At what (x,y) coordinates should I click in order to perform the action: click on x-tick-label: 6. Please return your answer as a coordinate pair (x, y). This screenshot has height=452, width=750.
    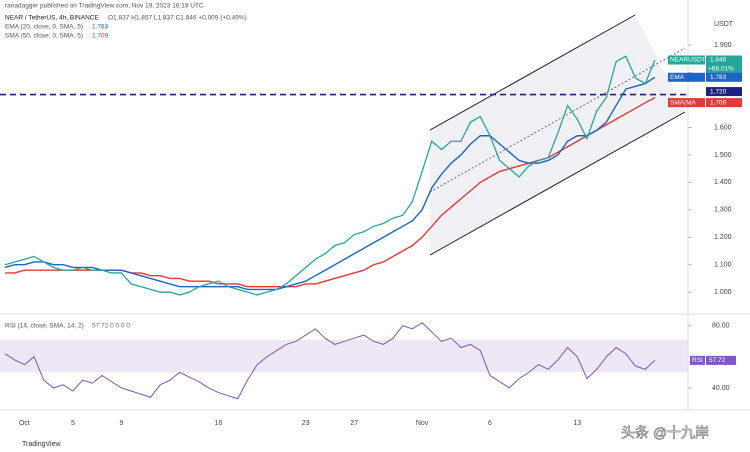
    Looking at the image, I should click on (490, 423).